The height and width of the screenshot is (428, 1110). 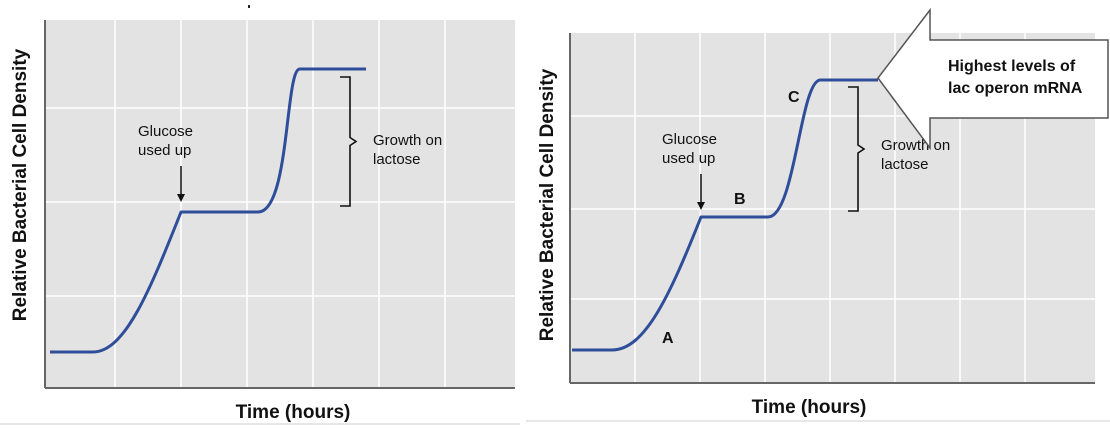 I want to click on callout-text-line: lac operon mRNA, so click(x=1015, y=88).